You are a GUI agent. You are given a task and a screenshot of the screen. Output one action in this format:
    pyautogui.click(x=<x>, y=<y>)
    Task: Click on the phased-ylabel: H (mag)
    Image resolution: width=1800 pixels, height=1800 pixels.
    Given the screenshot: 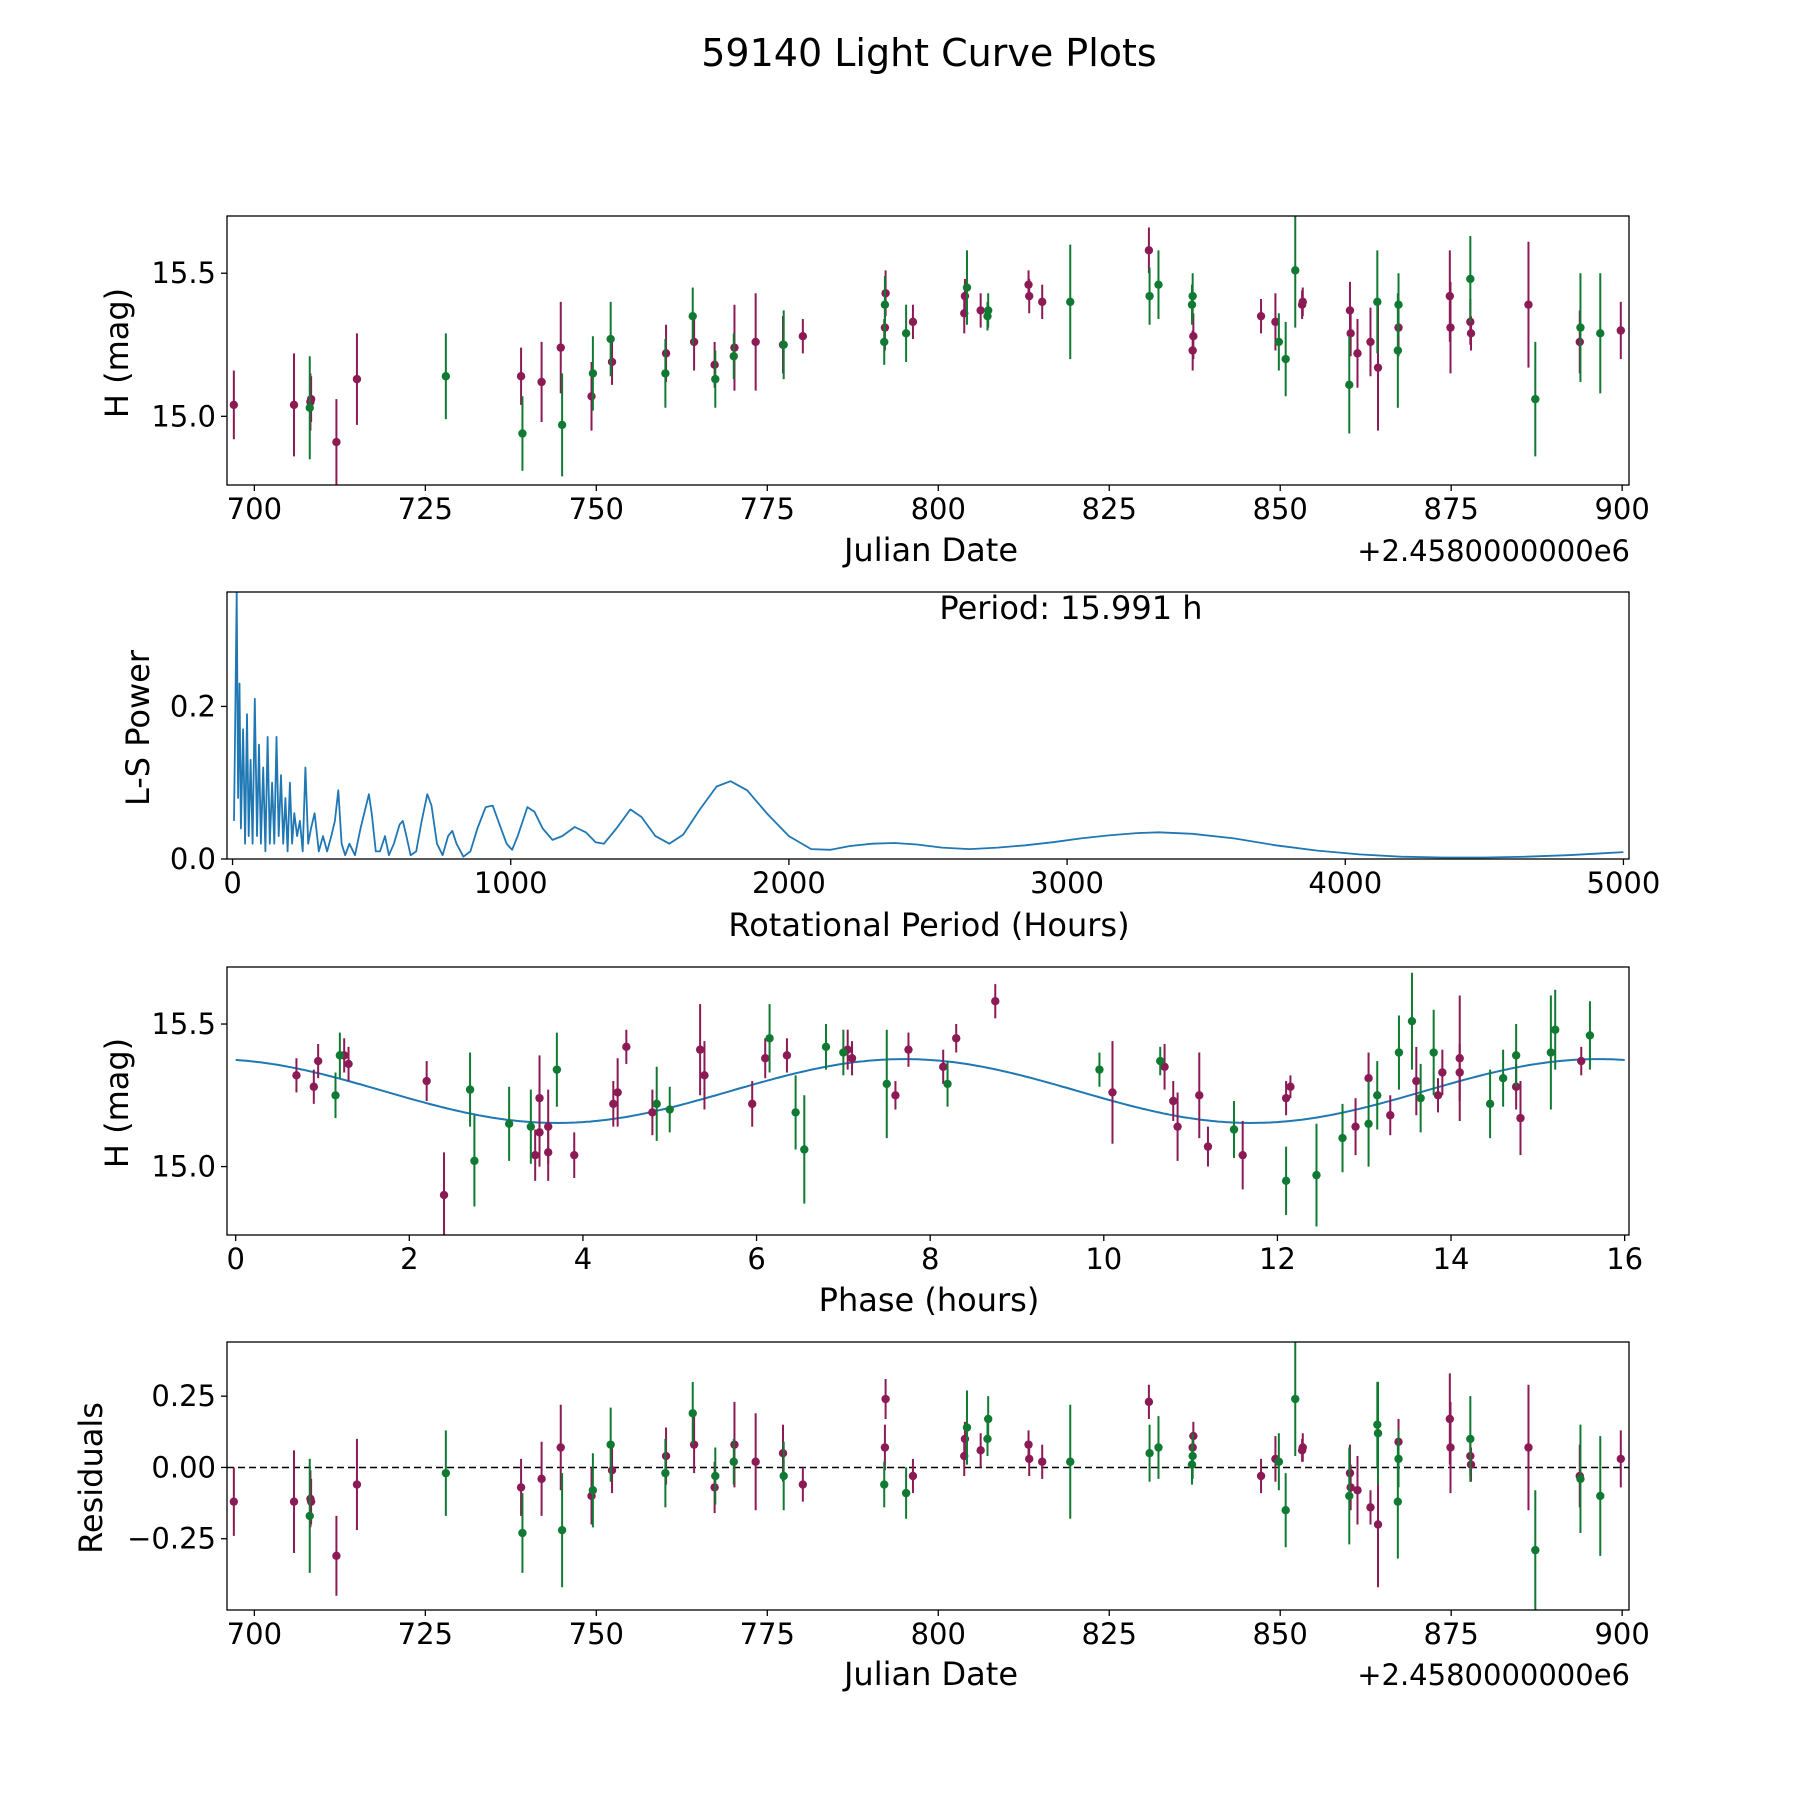 What is the action you would take?
    pyautogui.click(x=117, y=1103)
    